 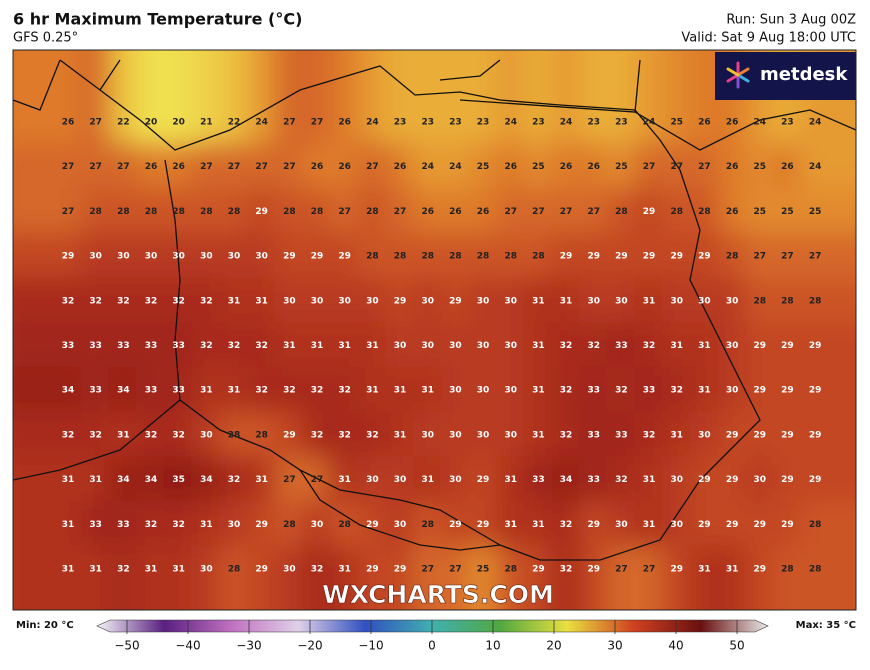 What do you see at coordinates (432, 646) in the screenshot?
I see `colorbar-tick-label: 0` at bounding box center [432, 646].